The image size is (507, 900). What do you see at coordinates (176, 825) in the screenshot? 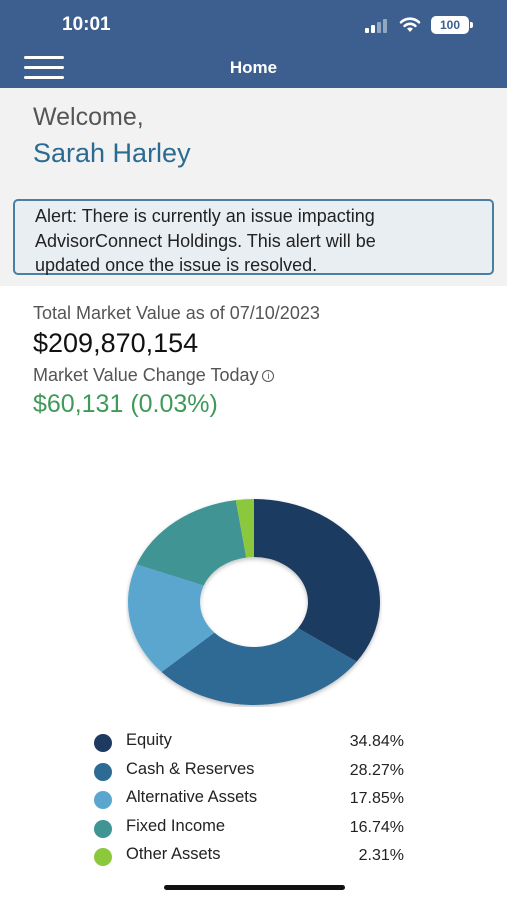
I see `legend-label: Fixed Income` at bounding box center [176, 825].